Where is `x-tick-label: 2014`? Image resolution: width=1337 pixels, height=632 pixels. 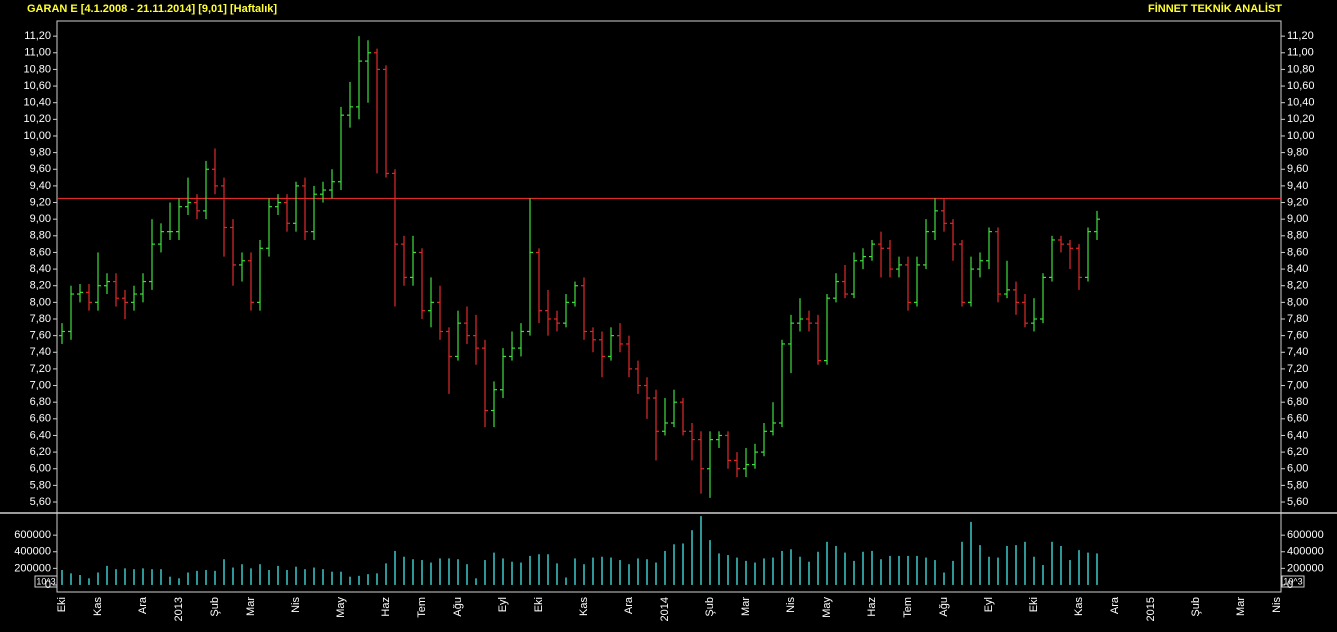 x-tick-label: 2014 is located at coordinates (665, 609).